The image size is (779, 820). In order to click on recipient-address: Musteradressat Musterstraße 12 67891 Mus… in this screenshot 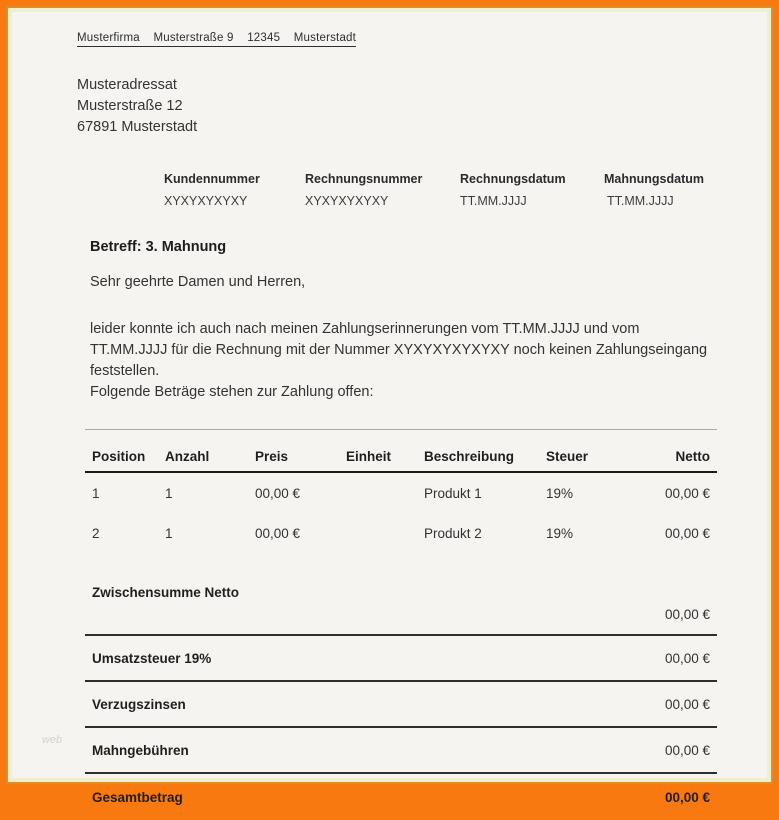, I will do `click(396, 106)`.